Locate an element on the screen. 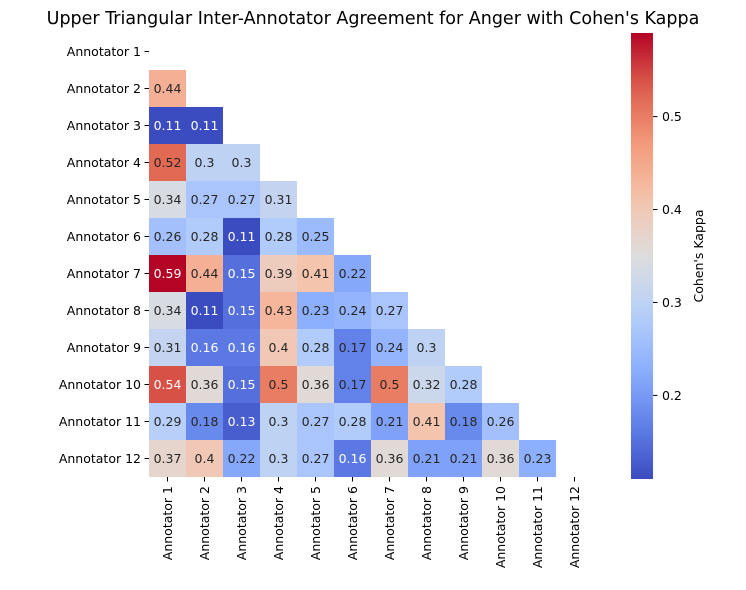  cell-value-r12-c9: 0.21 is located at coordinates (464, 458).